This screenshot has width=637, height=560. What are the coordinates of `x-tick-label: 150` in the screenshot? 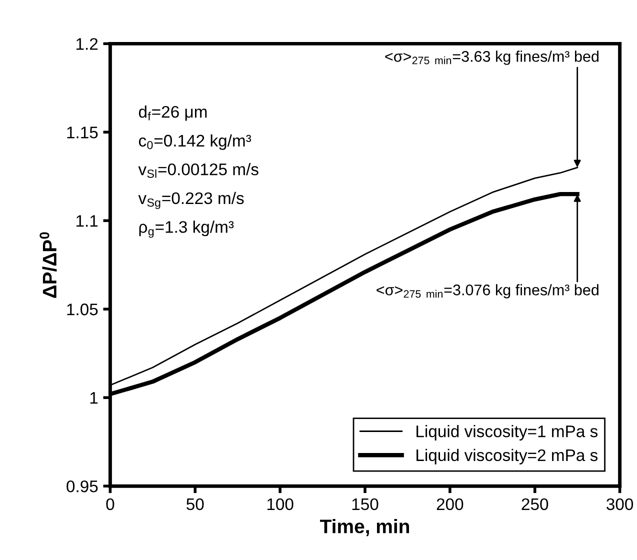 It's located at (365, 504).